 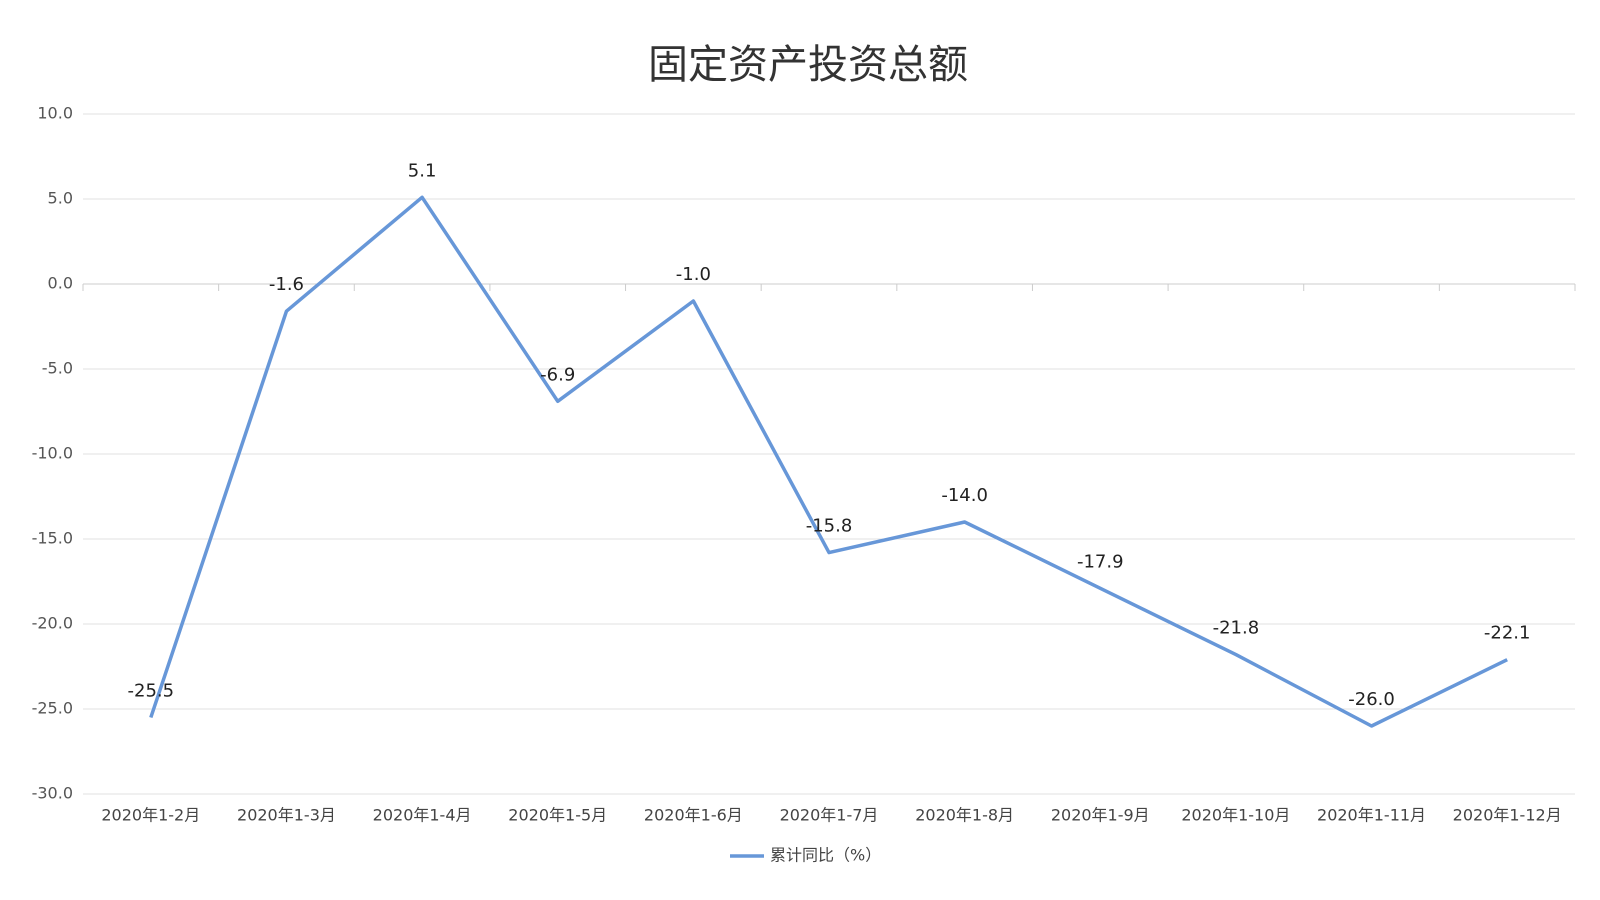 I want to click on data-label: -26.0, so click(x=1371, y=699).